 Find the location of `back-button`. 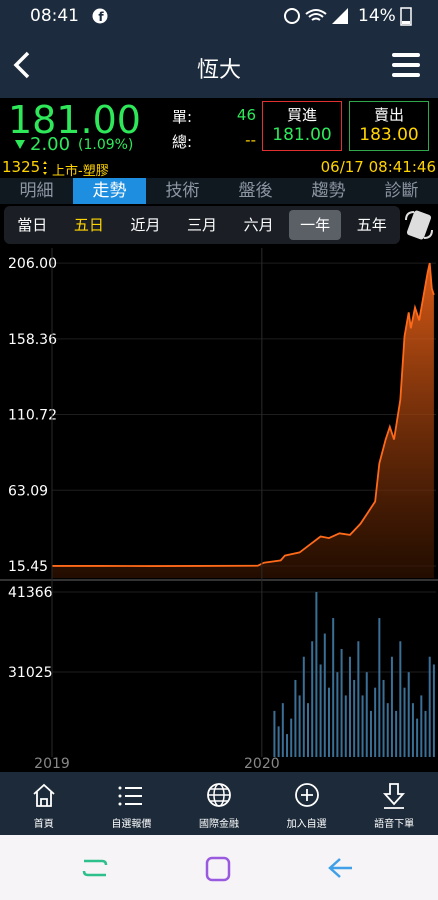

back-button is located at coordinates (22, 65).